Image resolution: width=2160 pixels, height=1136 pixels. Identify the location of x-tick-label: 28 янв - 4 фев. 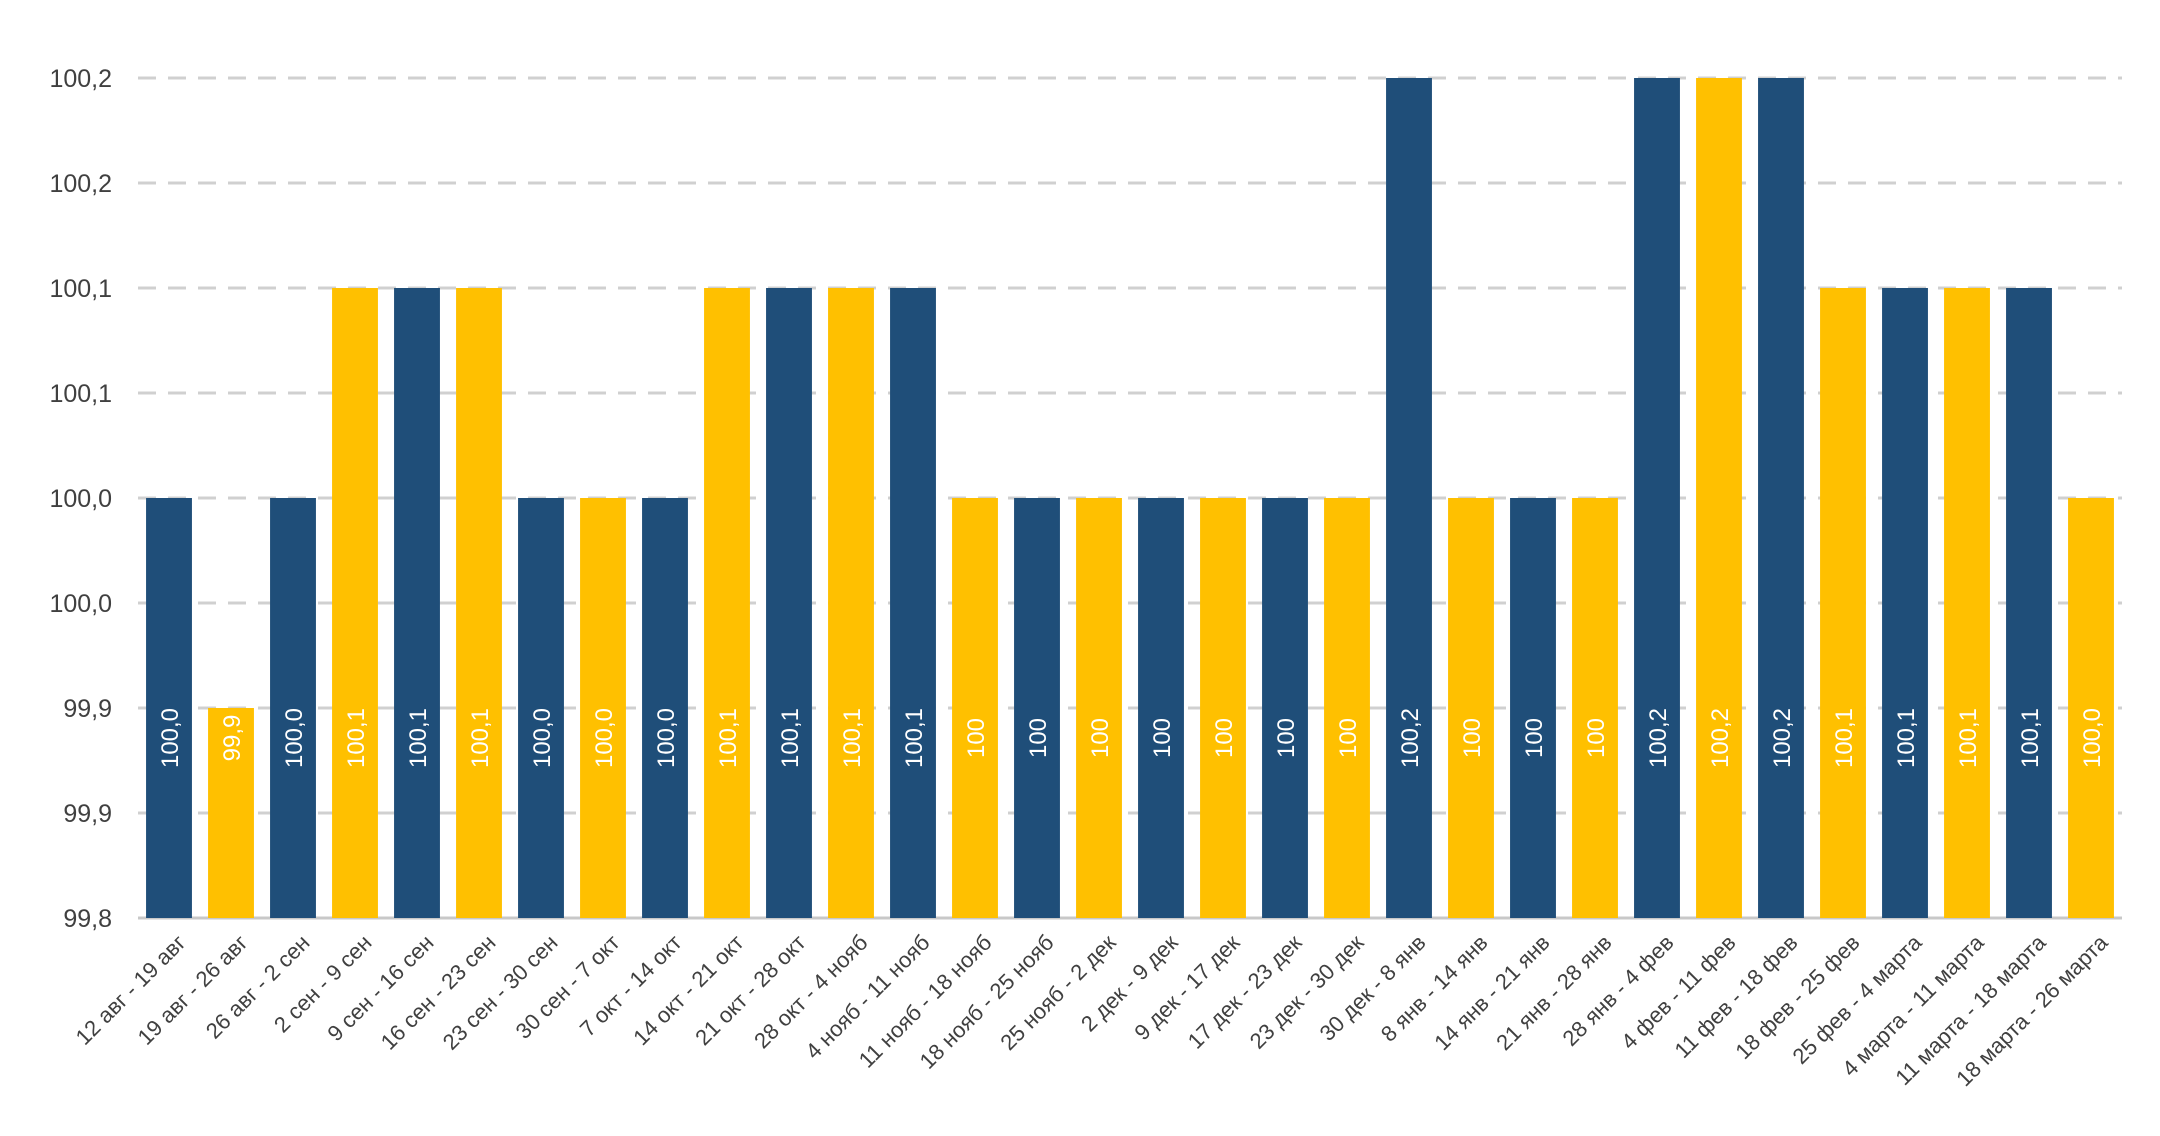
(1617, 990).